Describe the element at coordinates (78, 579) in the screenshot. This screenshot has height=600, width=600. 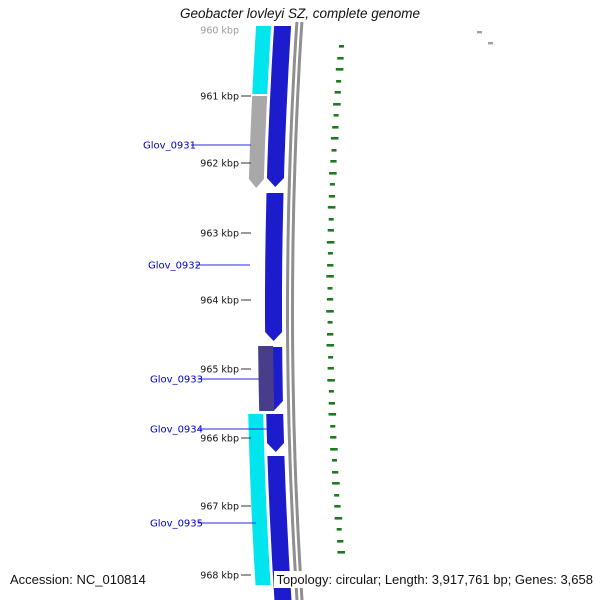
I see `accession-label: Accession: NC_010814` at that location.